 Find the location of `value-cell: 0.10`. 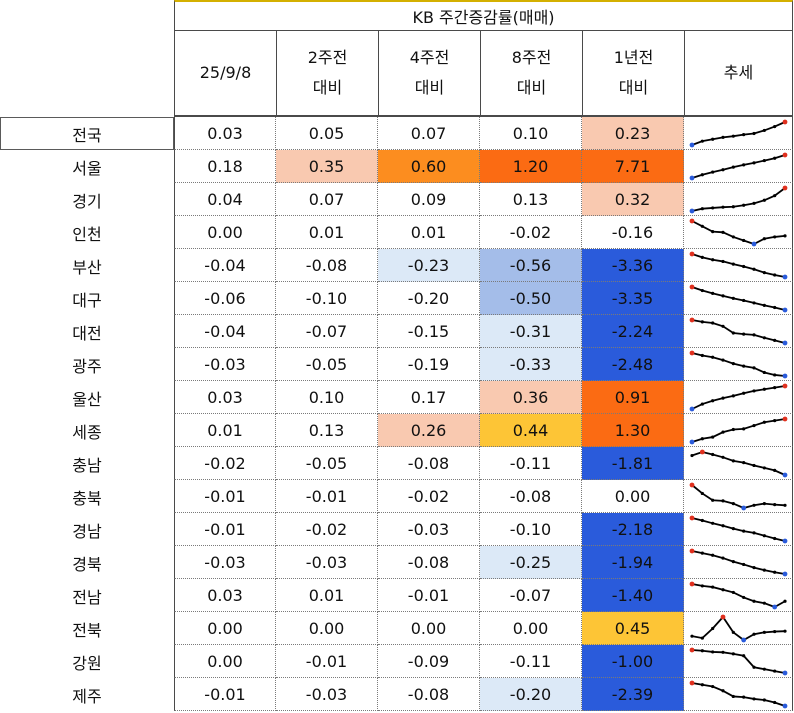

value-cell: 0.10 is located at coordinates (531, 133).